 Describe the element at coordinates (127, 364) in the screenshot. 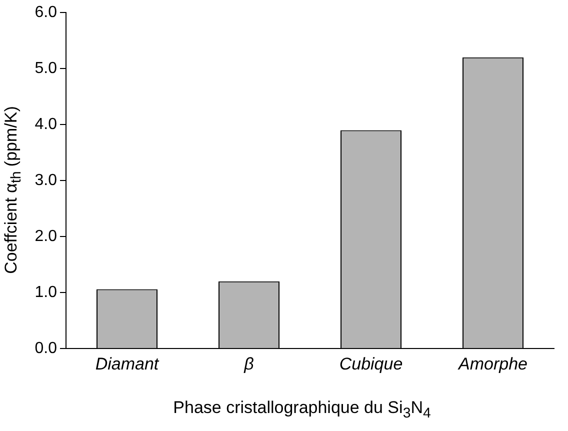

I see `x-tick-label: Diamant` at that location.